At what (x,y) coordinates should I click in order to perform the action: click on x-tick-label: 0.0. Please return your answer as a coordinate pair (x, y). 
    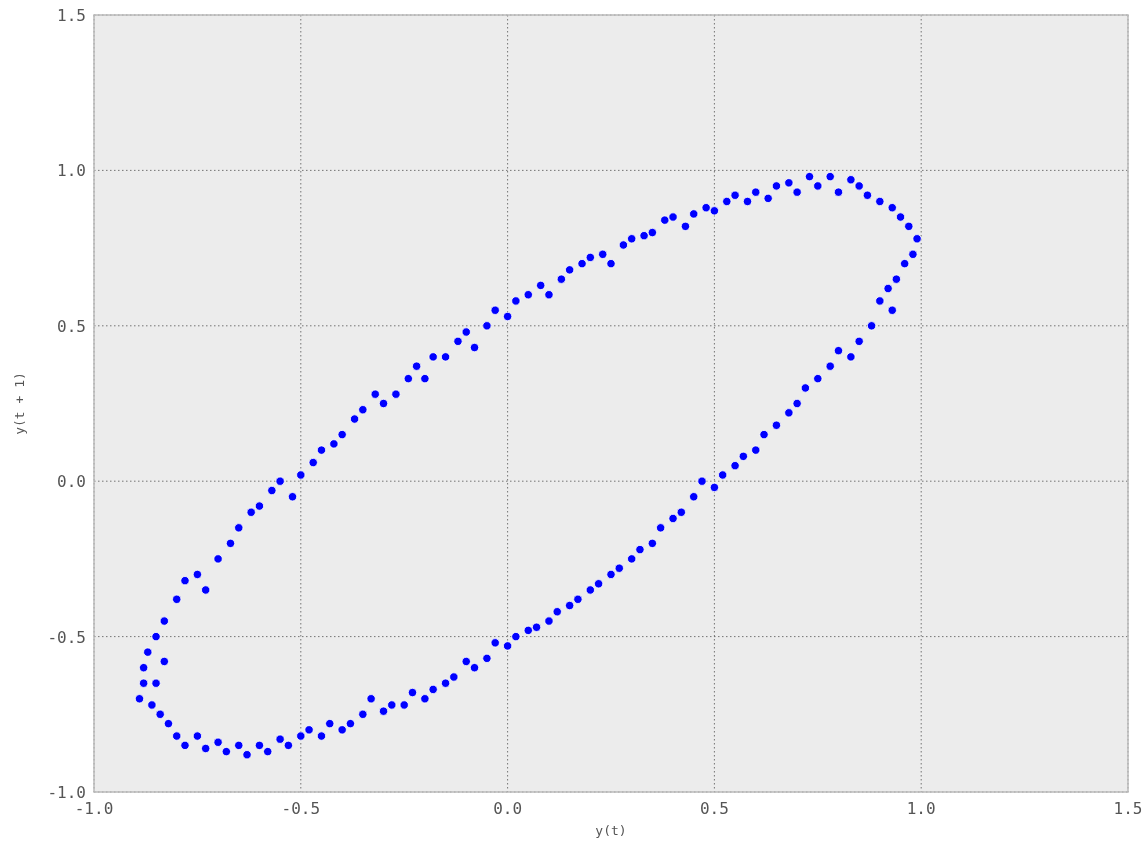
    Looking at the image, I should click on (508, 808).